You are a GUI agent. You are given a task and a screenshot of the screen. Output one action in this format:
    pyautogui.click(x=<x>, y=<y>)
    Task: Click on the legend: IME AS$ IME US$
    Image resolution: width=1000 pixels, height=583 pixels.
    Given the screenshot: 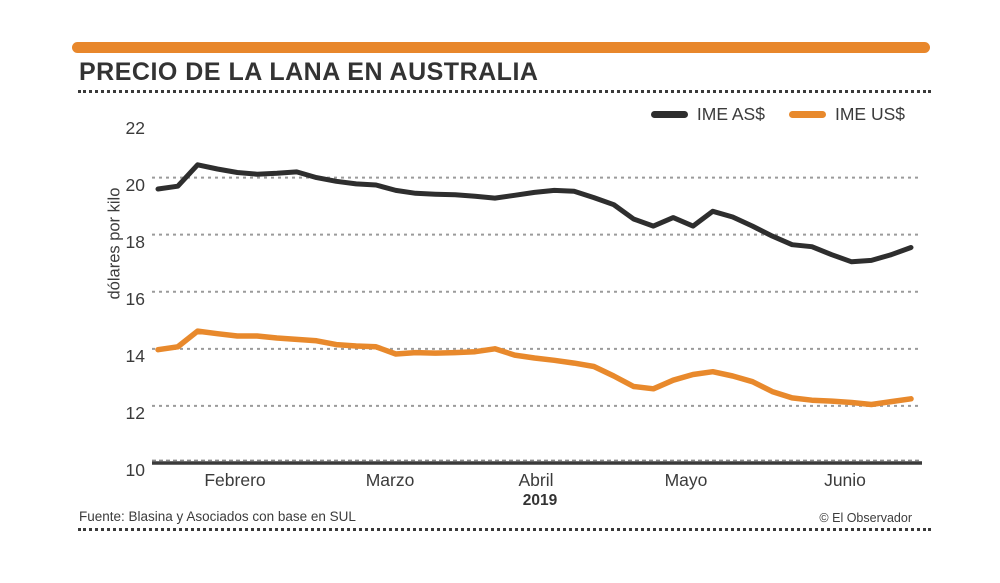 What is the action you would take?
    pyautogui.click(x=777, y=114)
    